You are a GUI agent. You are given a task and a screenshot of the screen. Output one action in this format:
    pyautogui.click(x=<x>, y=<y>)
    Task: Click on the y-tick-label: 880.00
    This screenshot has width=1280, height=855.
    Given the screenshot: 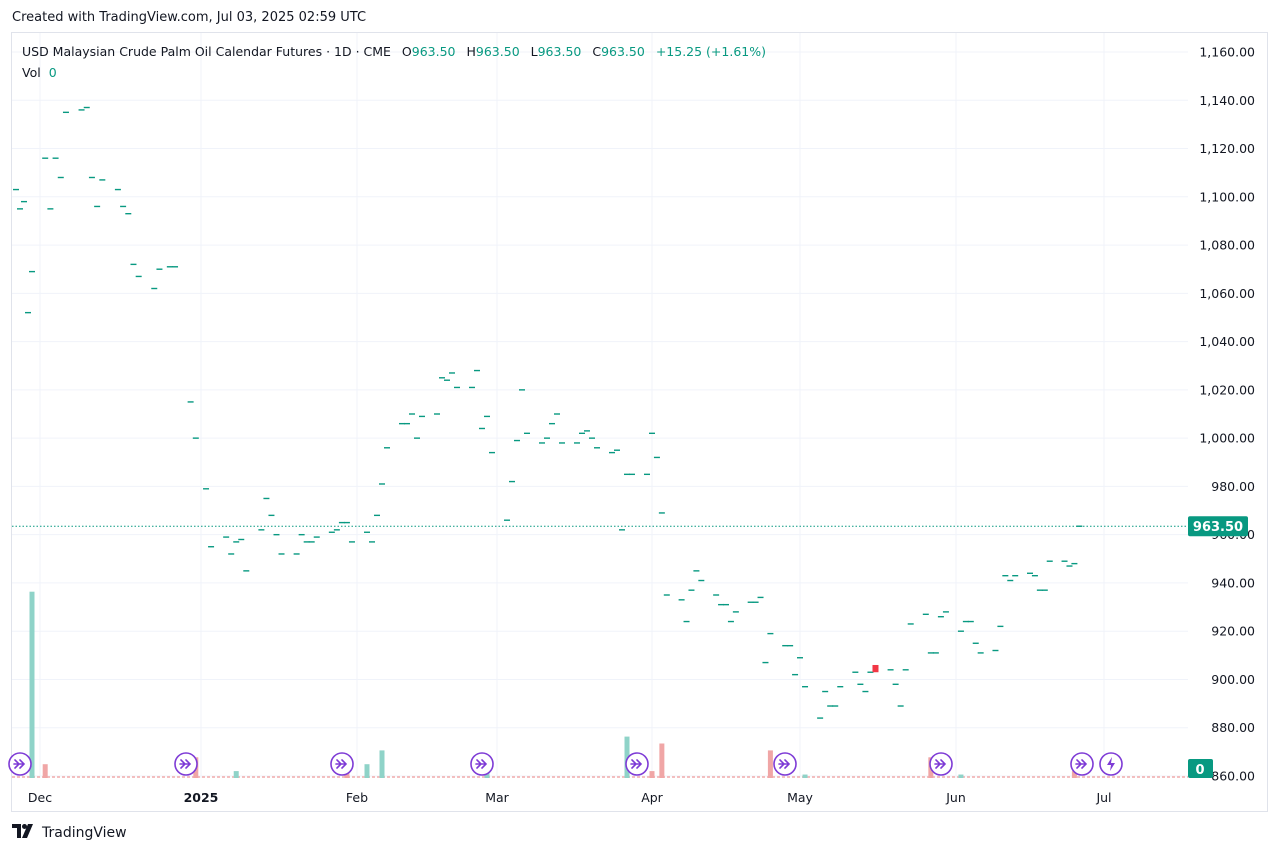 What is the action you would take?
    pyautogui.click(x=1233, y=727)
    